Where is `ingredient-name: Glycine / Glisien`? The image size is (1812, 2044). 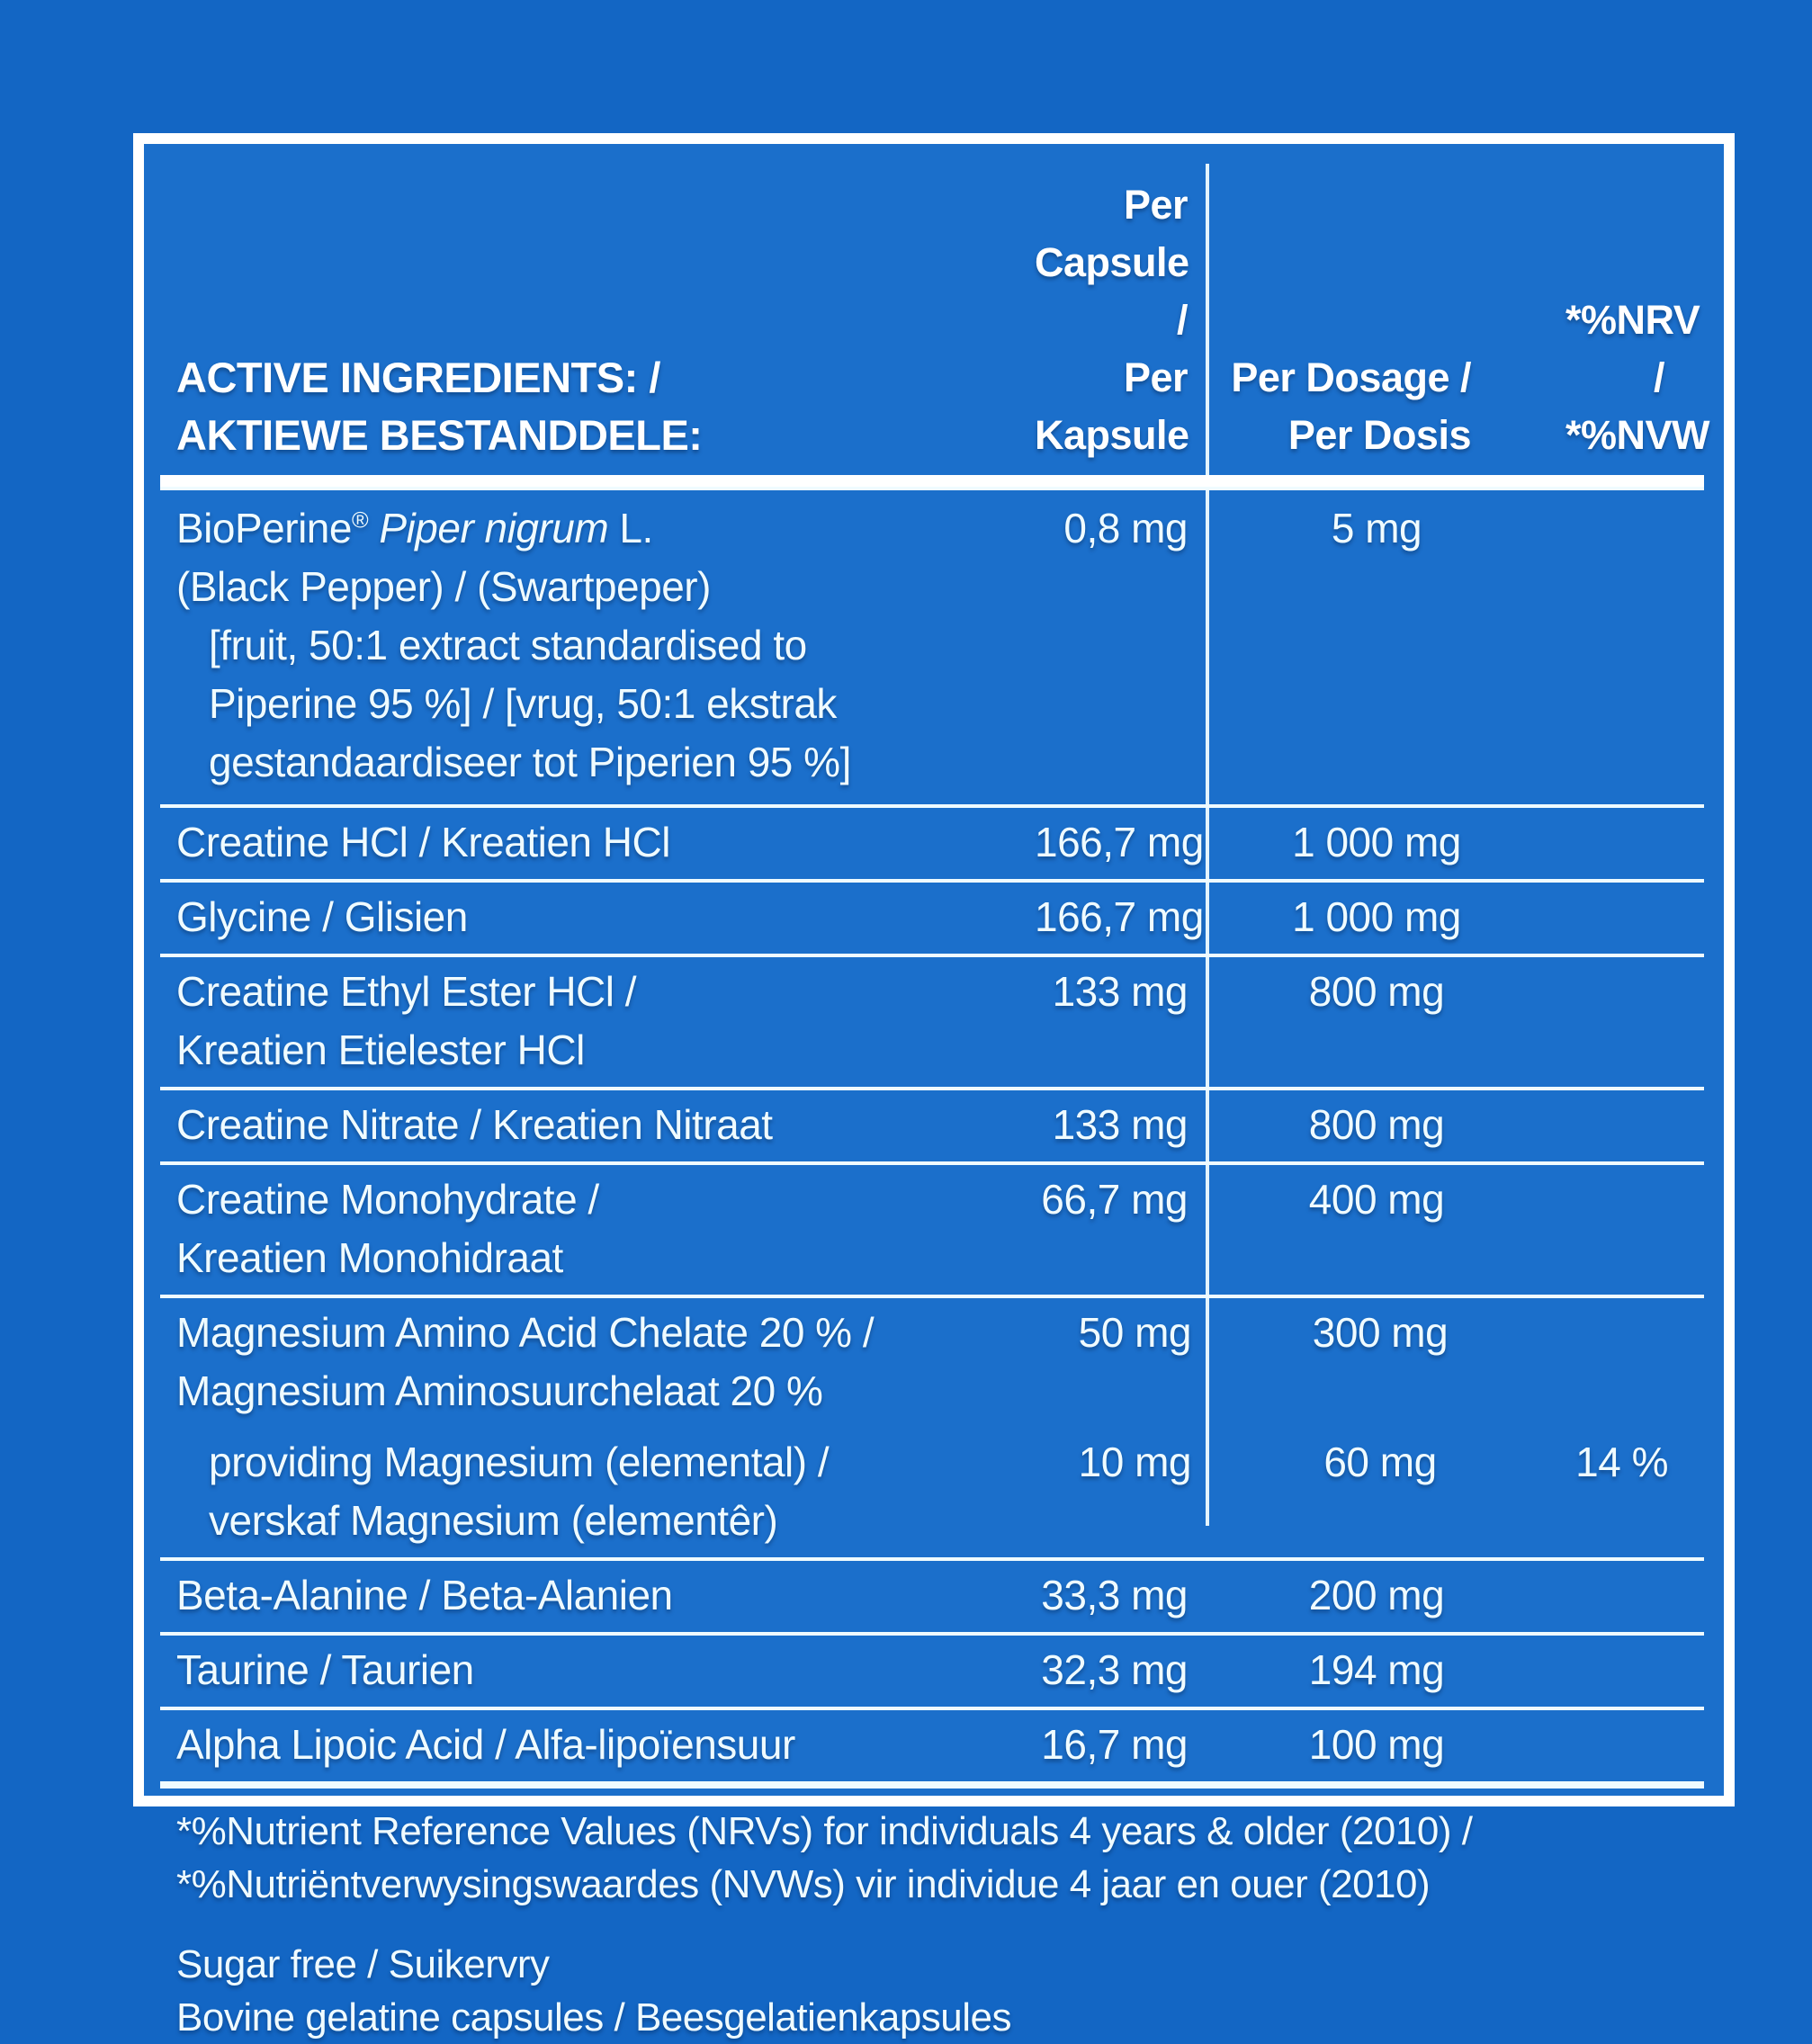
ingredient-name: Glycine / Glisien is located at coordinates (322, 916).